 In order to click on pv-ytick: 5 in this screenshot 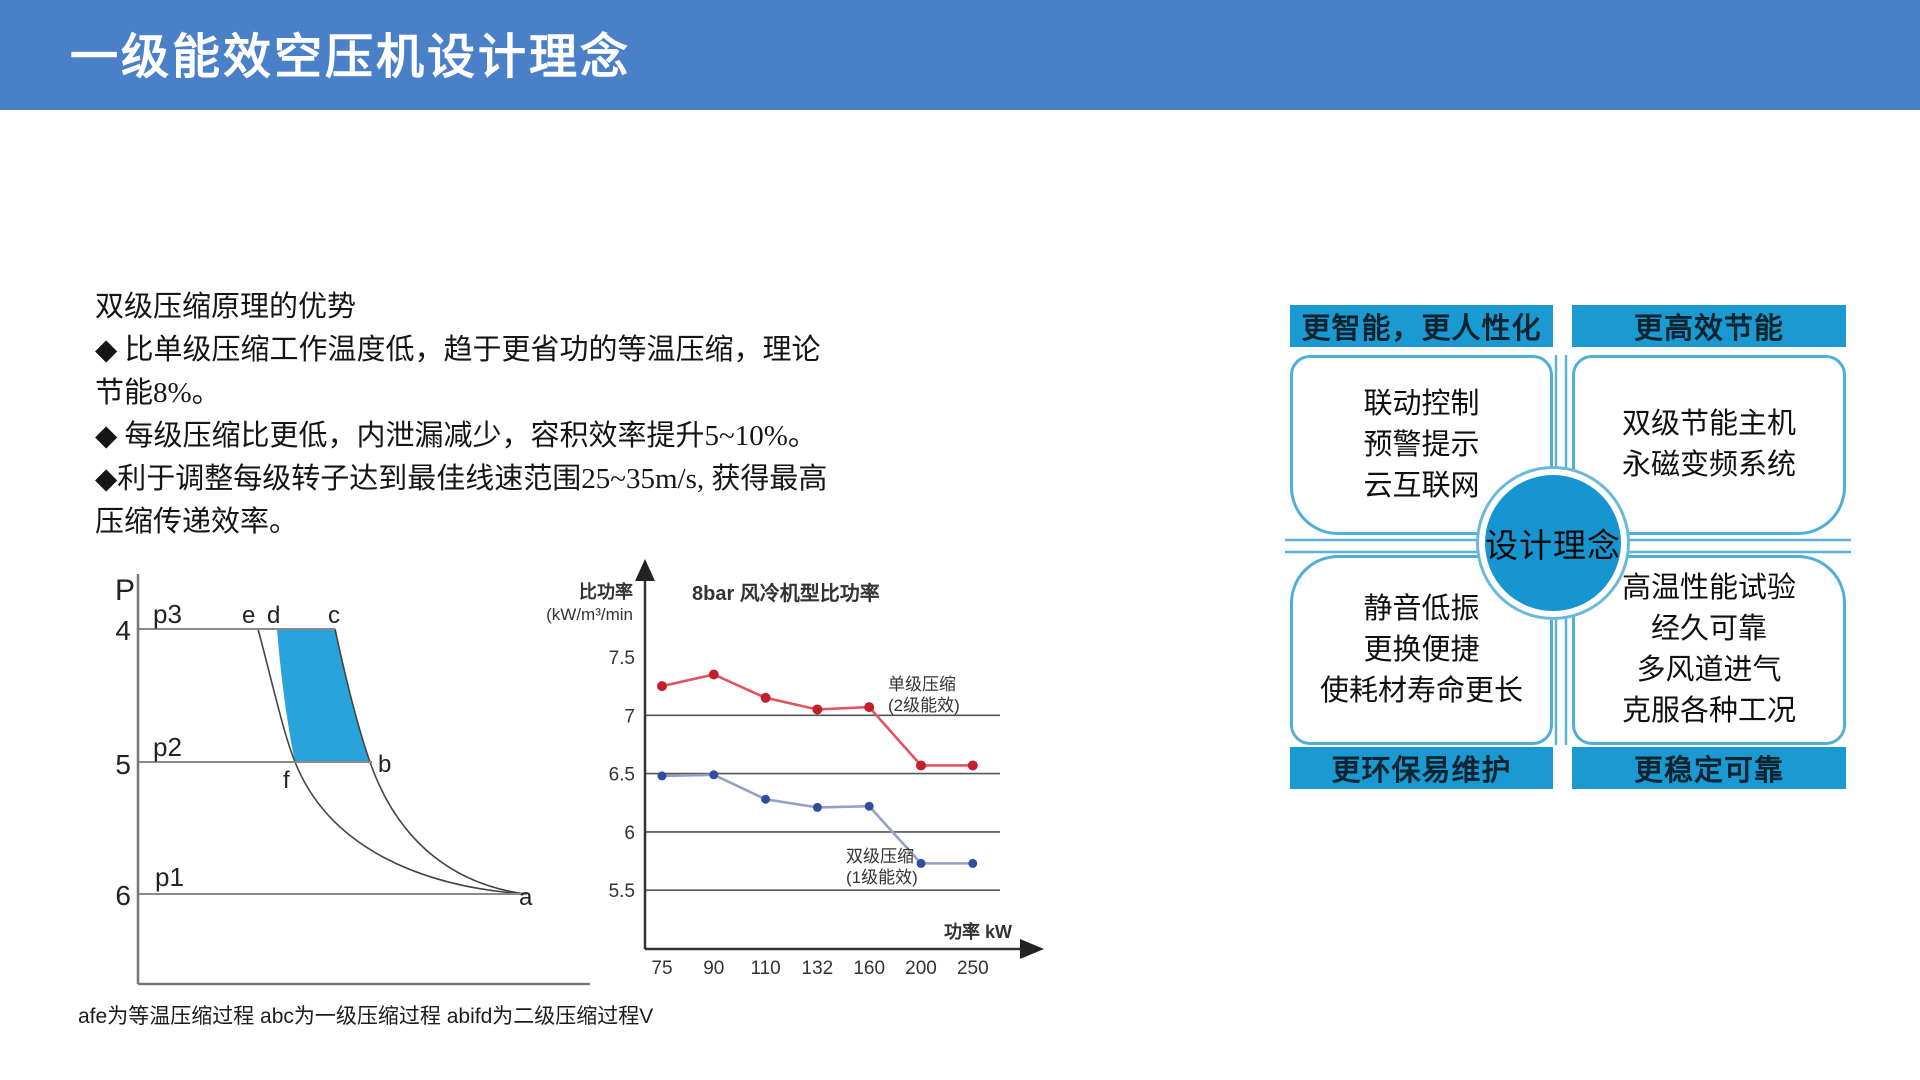, I will do `click(123, 764)`.